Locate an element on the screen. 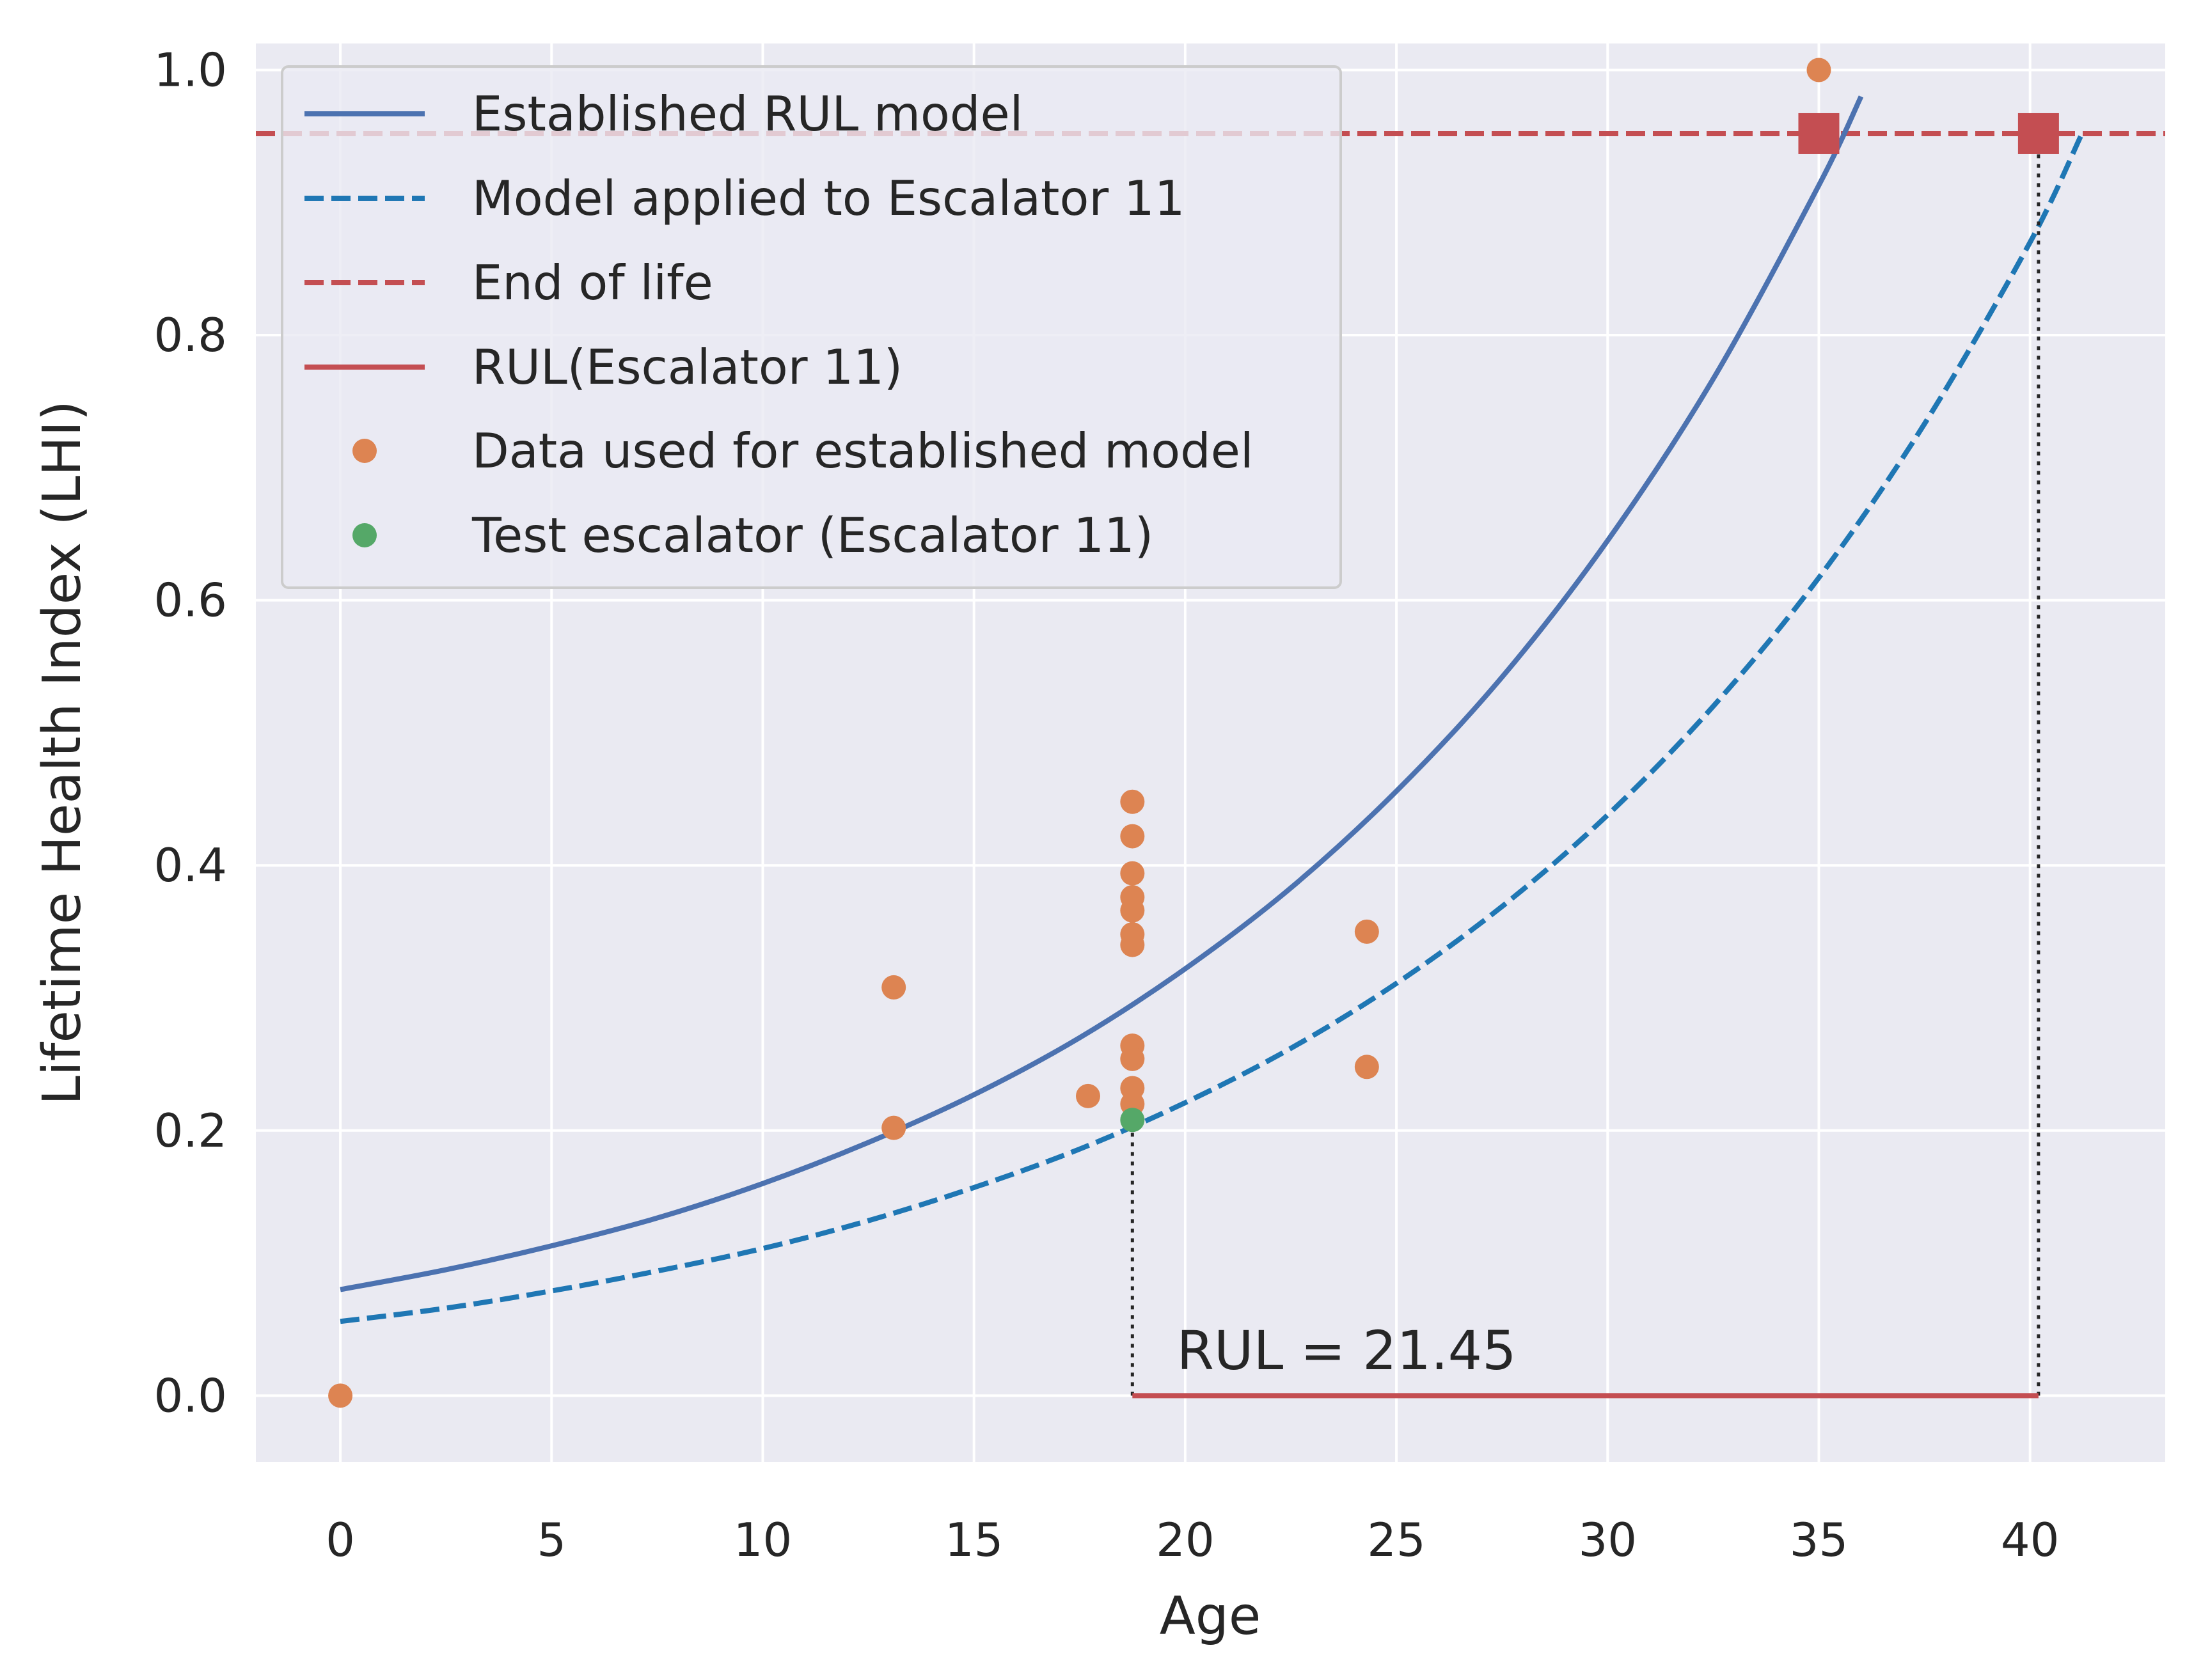  x-tick-label: 15 is located at coordinates (974, 1540).